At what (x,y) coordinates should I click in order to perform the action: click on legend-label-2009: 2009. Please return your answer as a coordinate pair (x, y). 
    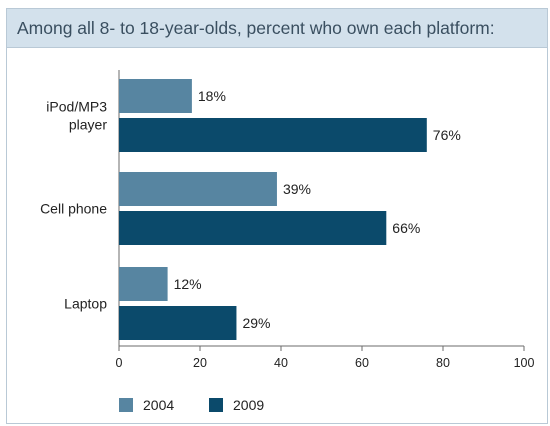
    Looking at the image, I should click on (248, 405).